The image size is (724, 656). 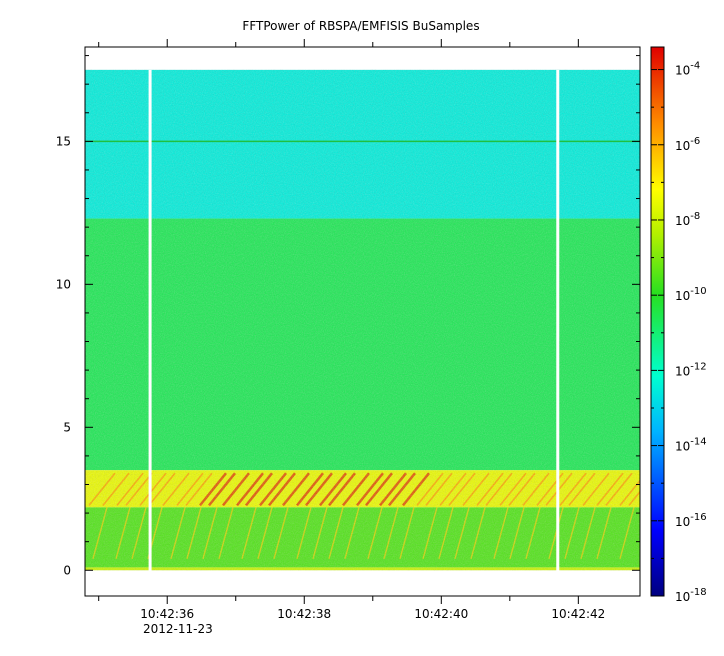 I want to click on date-label: 2012-11-23, so click(x=178, y=629).